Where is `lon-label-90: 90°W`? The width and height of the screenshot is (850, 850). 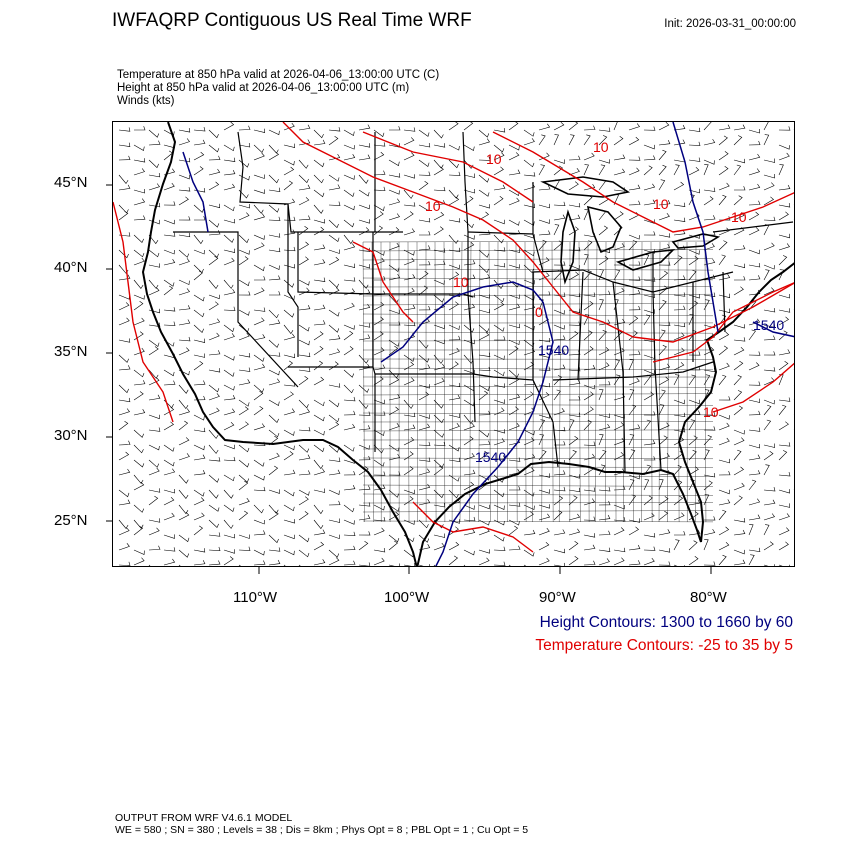
lon-label-90: 90°W is located at coordinates (557, 597).